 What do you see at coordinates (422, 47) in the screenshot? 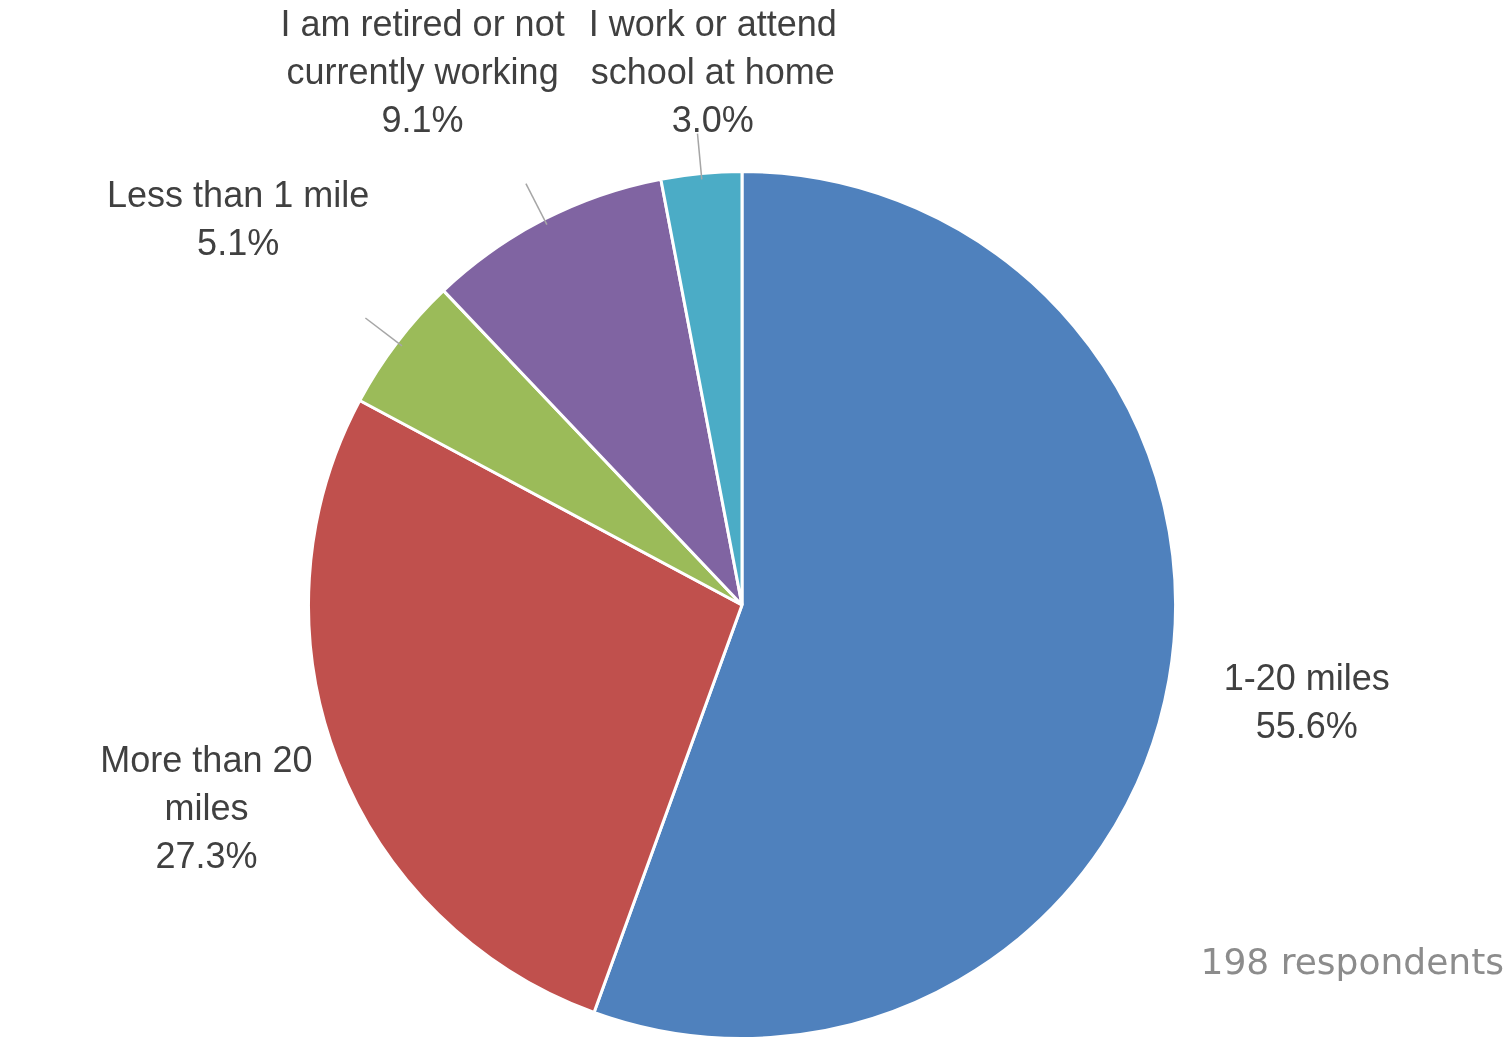
I see `slice-label: I am retired or not currently working` at bounding box center [422, 47].